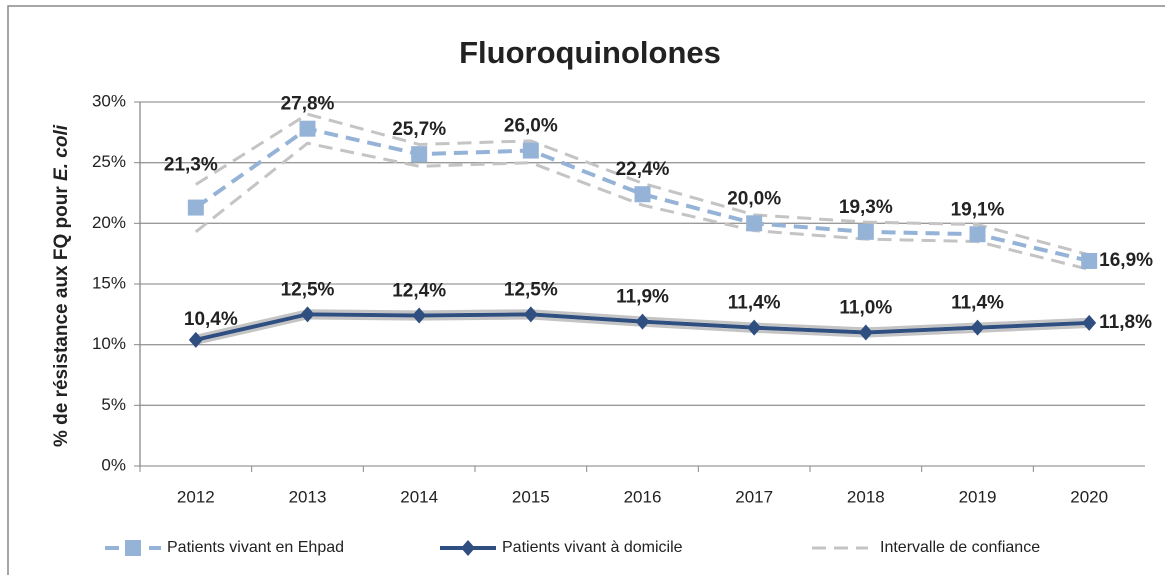 The width and height of the screenshot is (1165, 575). Describe the element at coordinates (419, 291) in the screenshot. I see `data-label: 12,4%` at that location.